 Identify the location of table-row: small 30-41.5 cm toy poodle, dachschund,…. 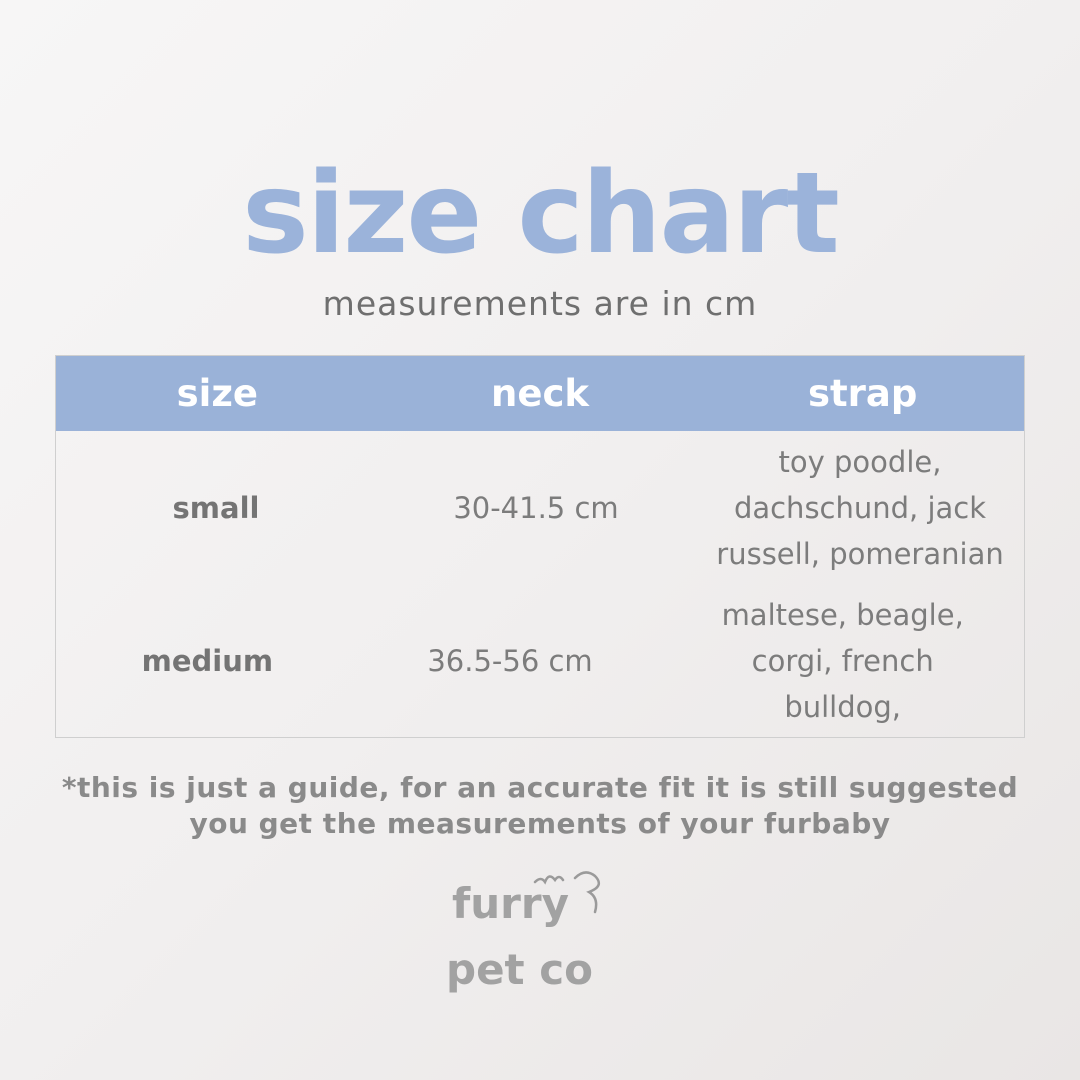
(540, 507).